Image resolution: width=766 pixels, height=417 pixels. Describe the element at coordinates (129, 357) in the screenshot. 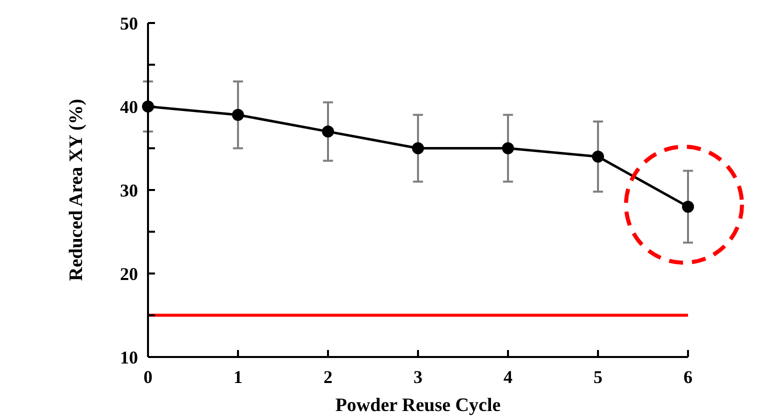

I see `y-tick-label: 10` at that location.